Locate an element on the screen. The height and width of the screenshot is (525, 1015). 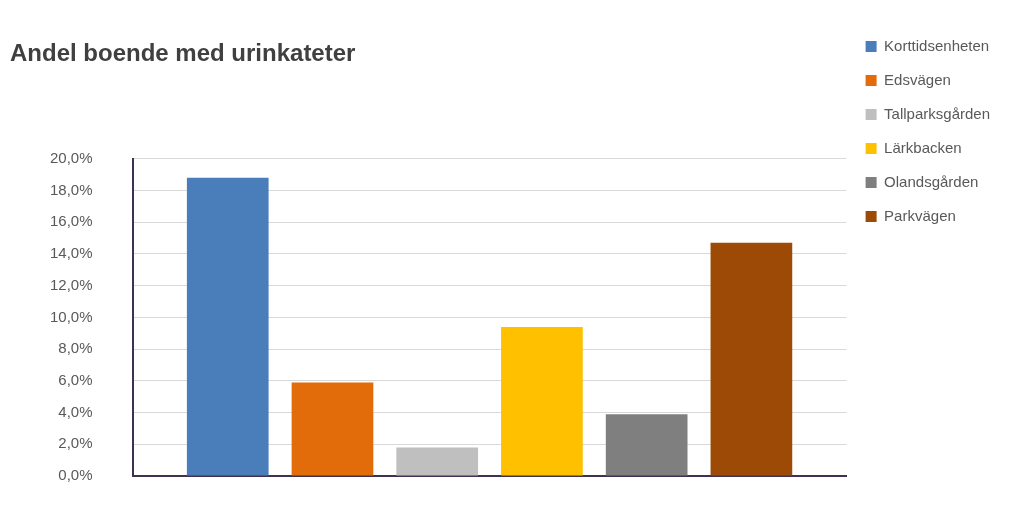
y-tick-label: 2,0% is located at coordinates (75, 443).